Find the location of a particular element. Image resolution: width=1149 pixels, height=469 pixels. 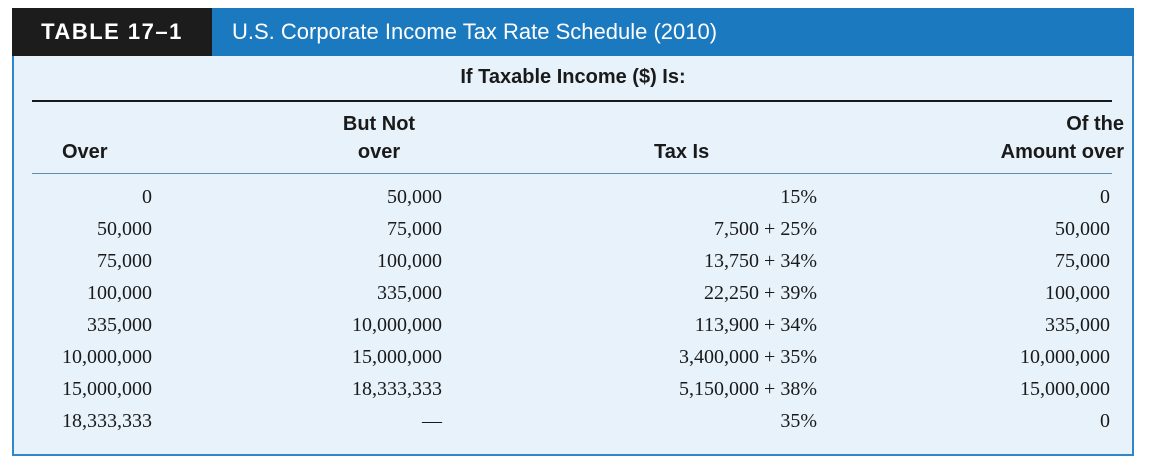

table-row: 50,000 75,000 7,500 + 25% 50,000 is located at coordinates (573, 230).